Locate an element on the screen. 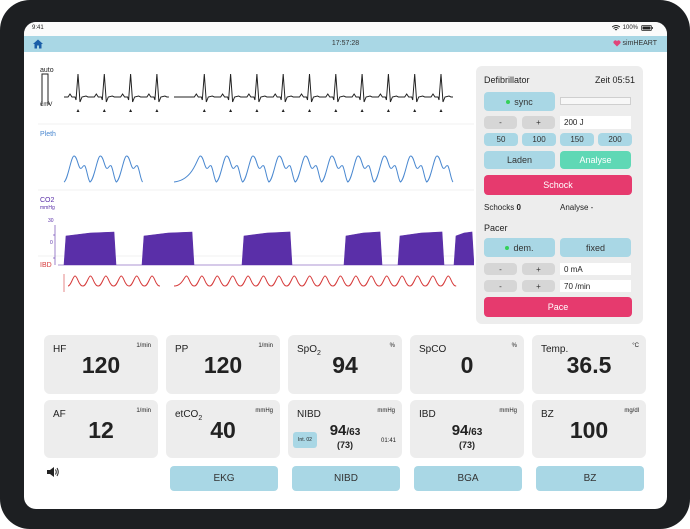 Image resolution: width=690 pixels, height=529 pixels. top-bar: 17:57:28 simHEART is located at coordinates (345, 44).